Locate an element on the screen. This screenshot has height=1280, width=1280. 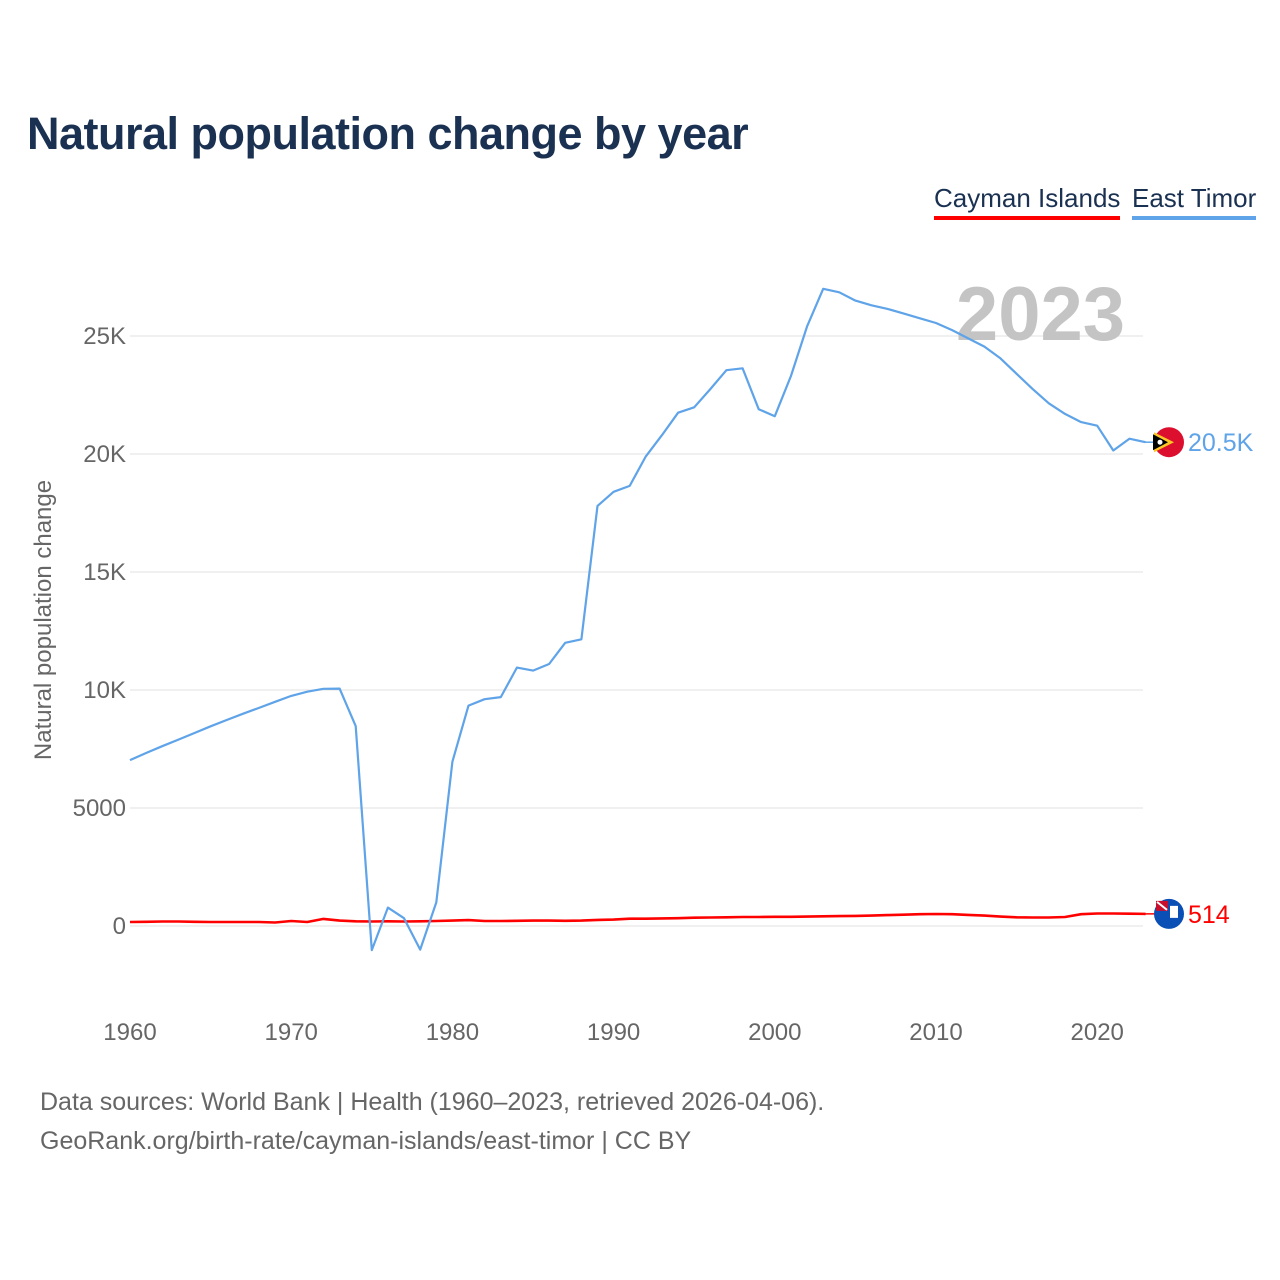
y-tick-label: 10K is located at coordinates (104, 690).